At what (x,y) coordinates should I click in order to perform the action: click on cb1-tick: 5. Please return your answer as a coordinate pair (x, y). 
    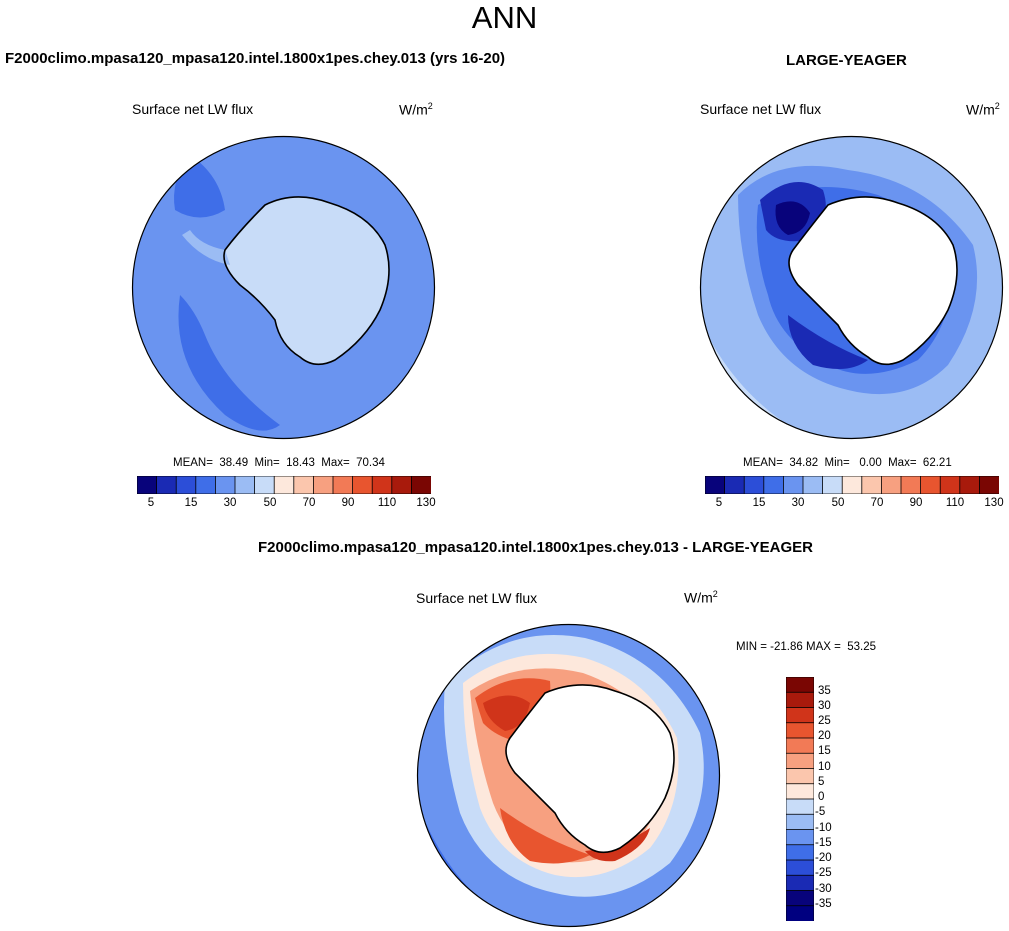
    Looking at the image, I should click on (151, 503).